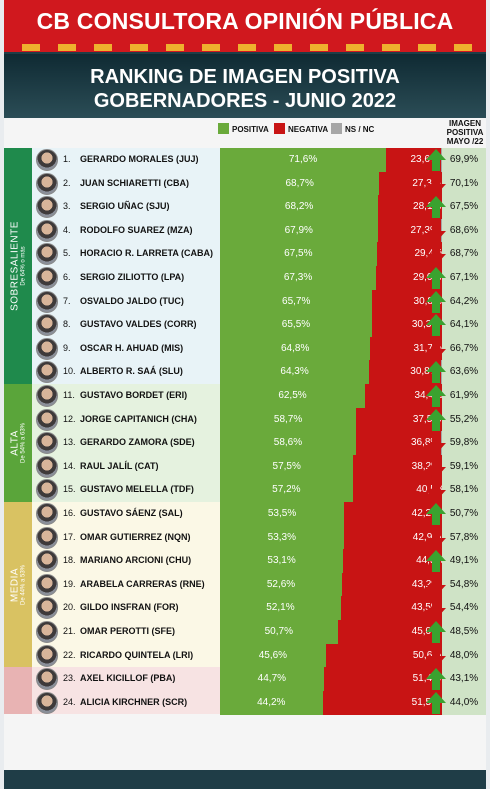  What do you see at coordinates (245, 779) in the screenshot?
I see `bottom-strip` at bounding box center [245, 779].